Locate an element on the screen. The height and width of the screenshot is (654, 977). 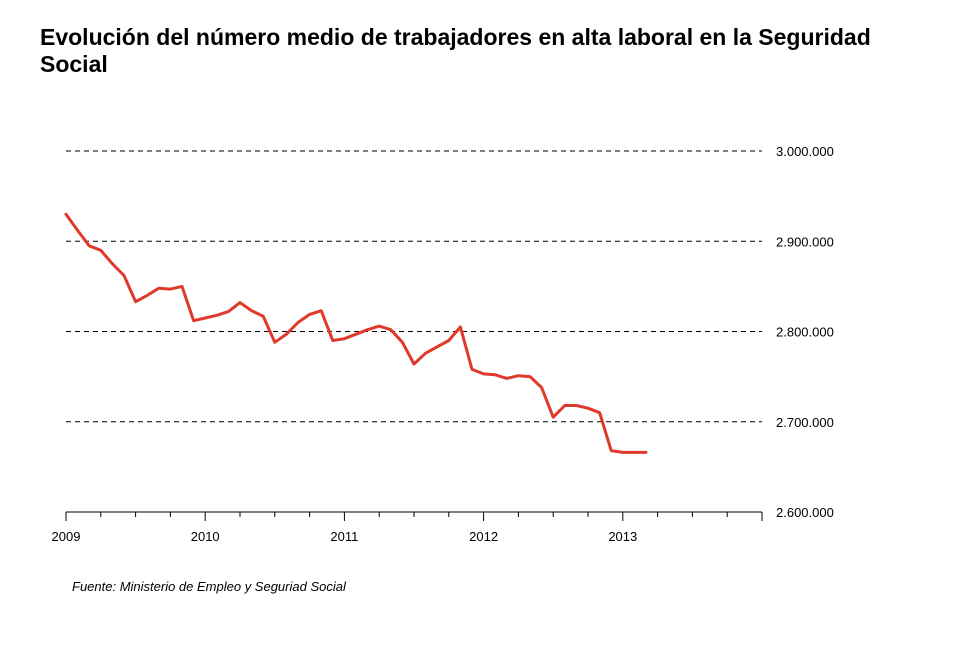
y-tick-label: 2.700.000 is located at coordinates (805, 422).